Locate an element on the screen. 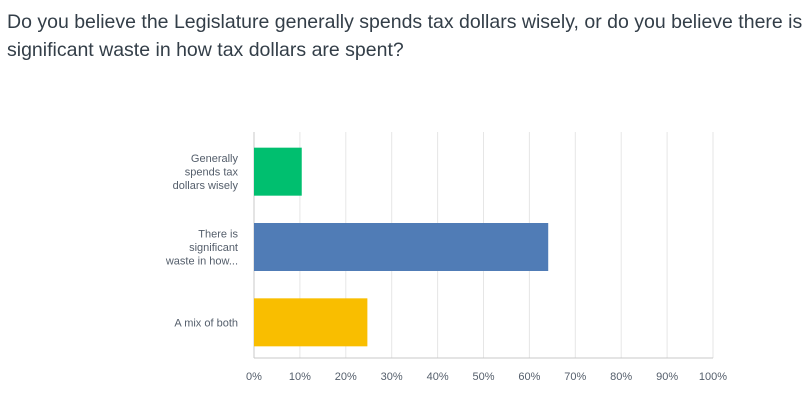  category-label: A mix of both is located at coordinates (206, 323).